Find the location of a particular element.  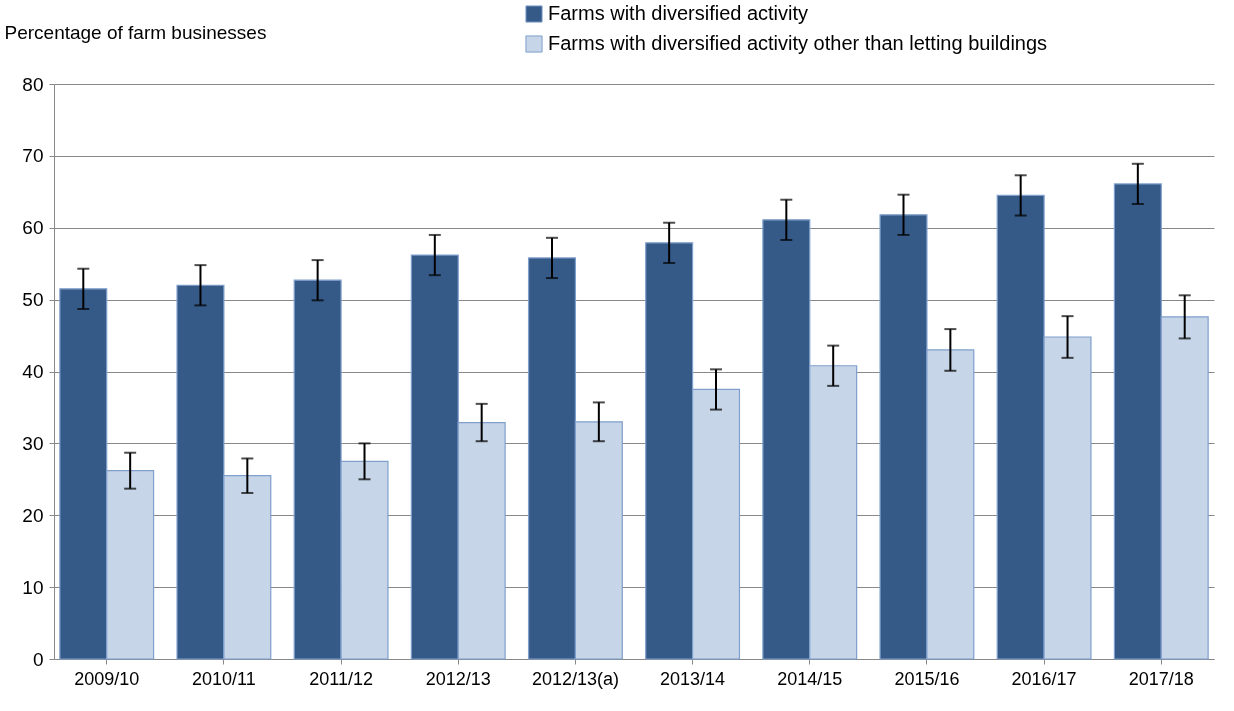

x-tick-label: 2009/10 is located at coordinates (107, 678).